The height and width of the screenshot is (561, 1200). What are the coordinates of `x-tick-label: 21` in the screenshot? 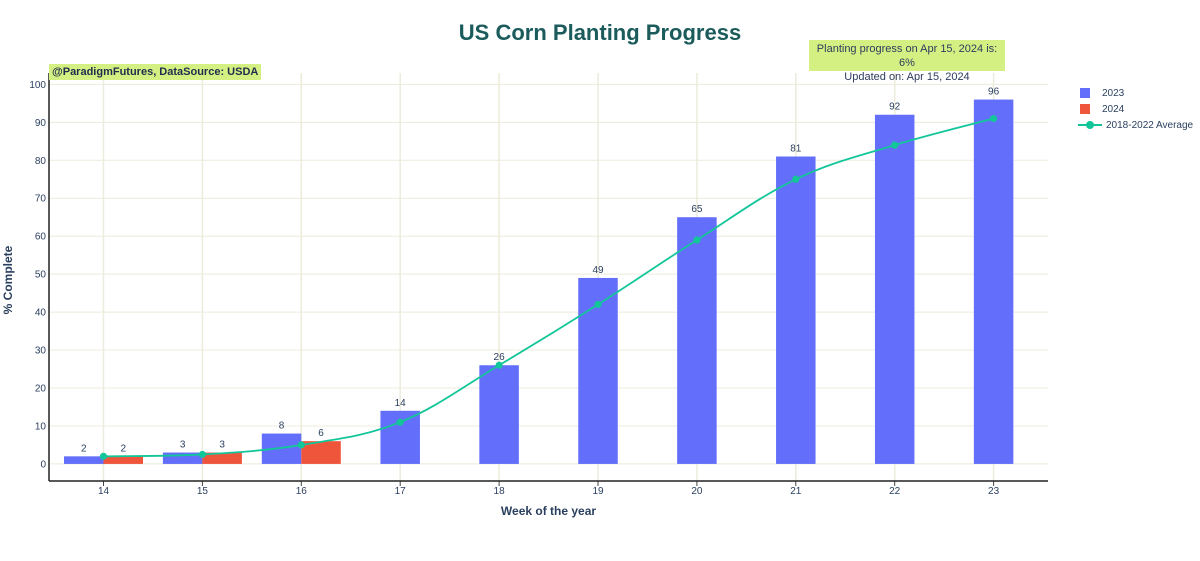 It's located at (796, 491).